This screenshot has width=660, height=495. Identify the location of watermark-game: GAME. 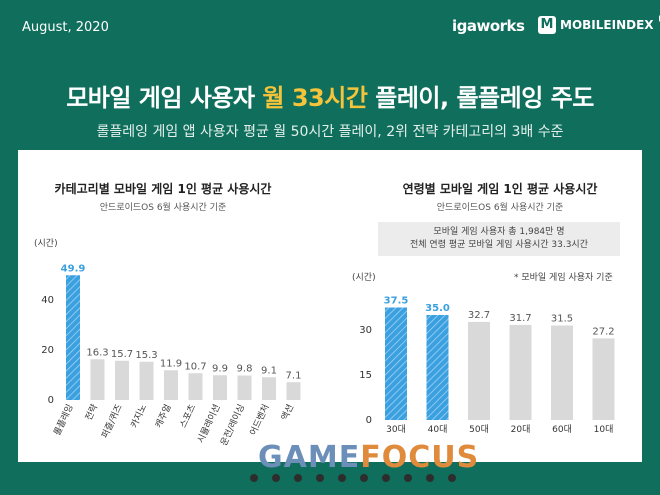
(309, 457).